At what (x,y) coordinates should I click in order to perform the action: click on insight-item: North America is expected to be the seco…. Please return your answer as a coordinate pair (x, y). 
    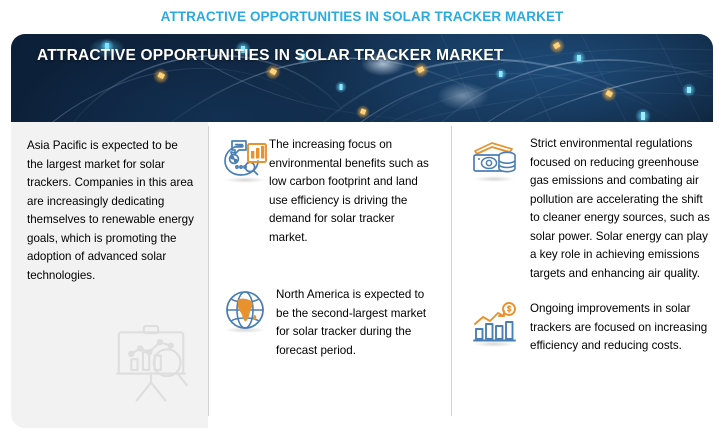
    Looking at the image, I should click on (328, 323).